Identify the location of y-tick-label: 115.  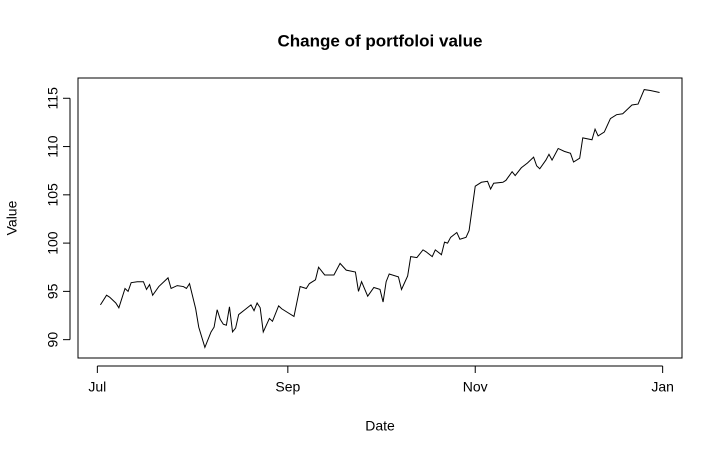
(53, 98).